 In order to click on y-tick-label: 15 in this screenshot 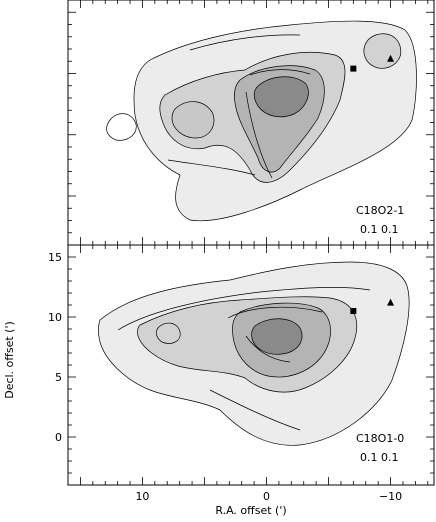, I will do `click(55, 257)`.